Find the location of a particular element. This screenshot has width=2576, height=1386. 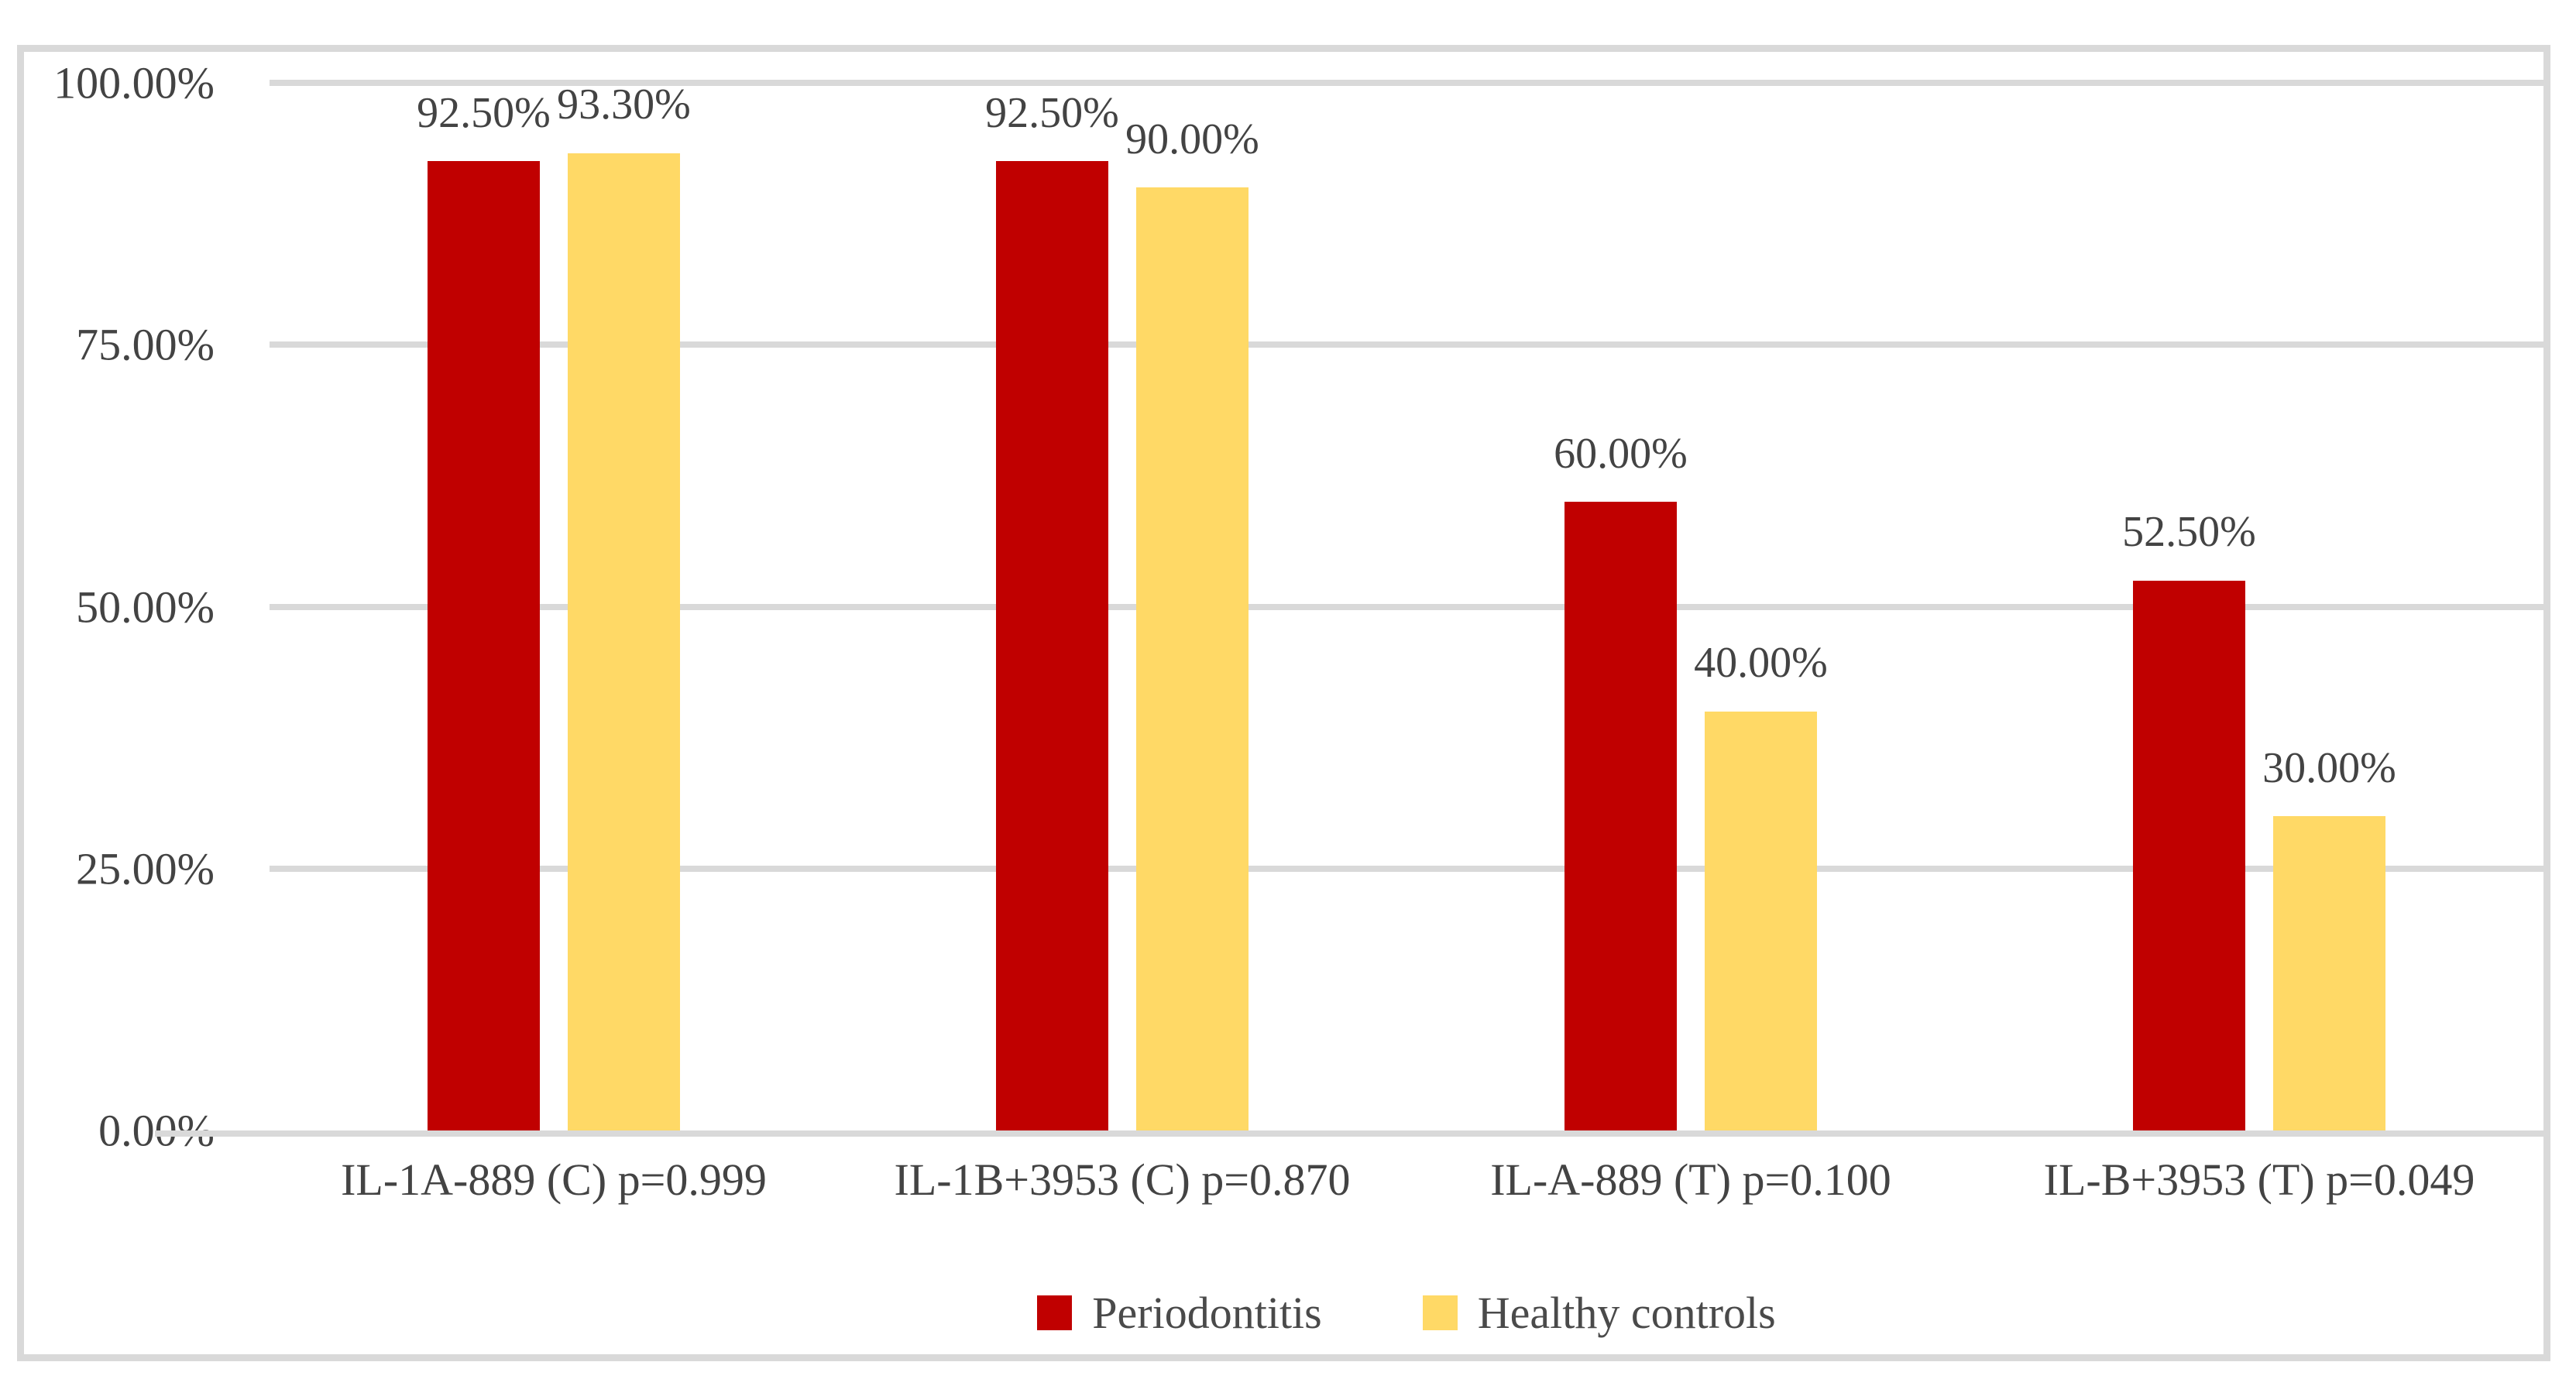

data-label-healthy-controls-4: 30.00% is located at coordinates (2329, 767).